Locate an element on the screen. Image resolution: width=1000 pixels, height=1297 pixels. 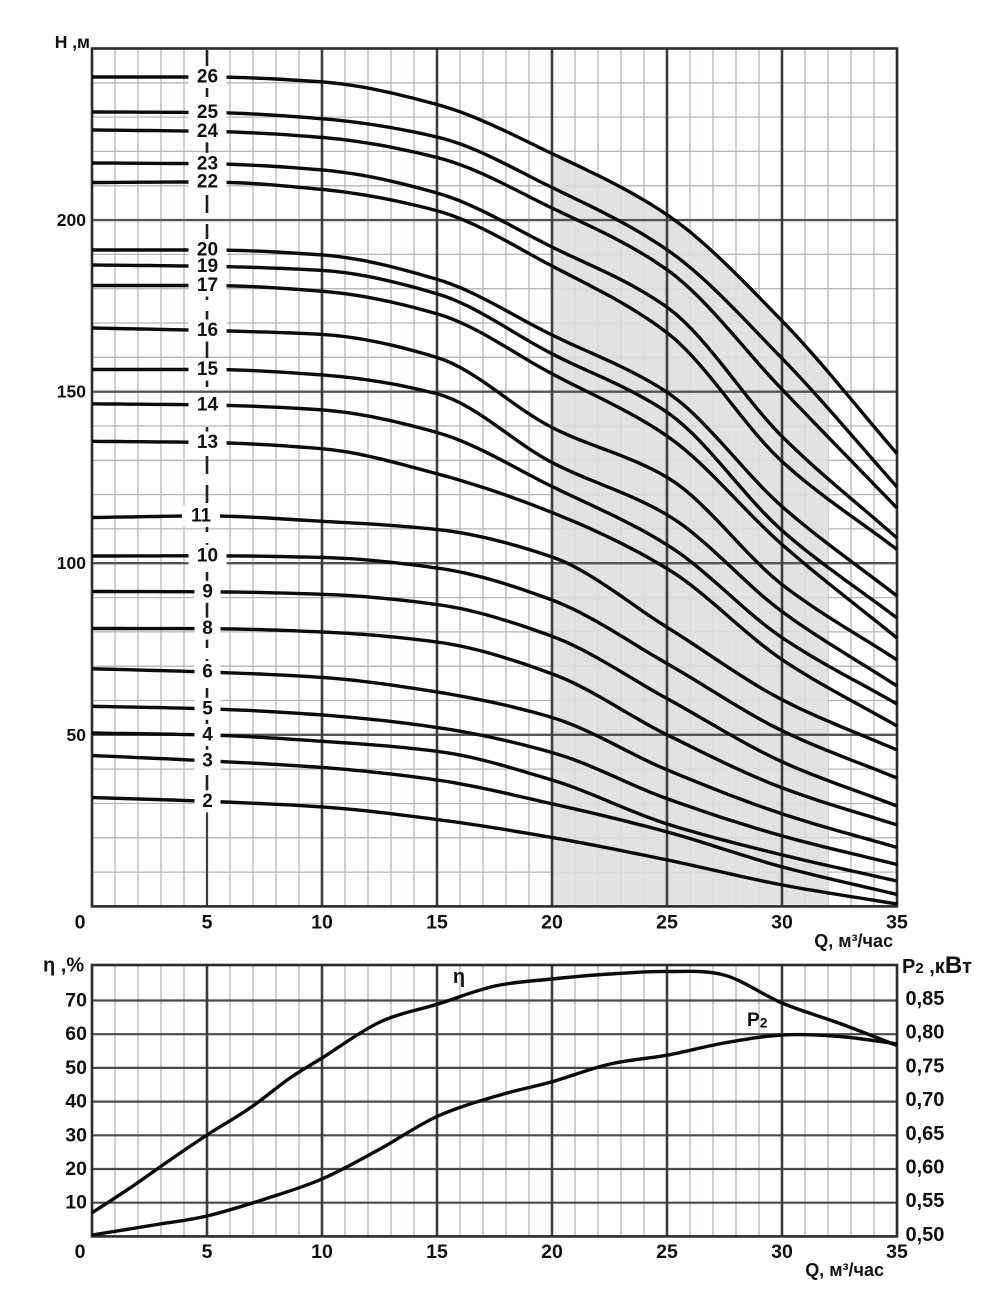
svg-text: 26 is located at coordinates (207, 77).